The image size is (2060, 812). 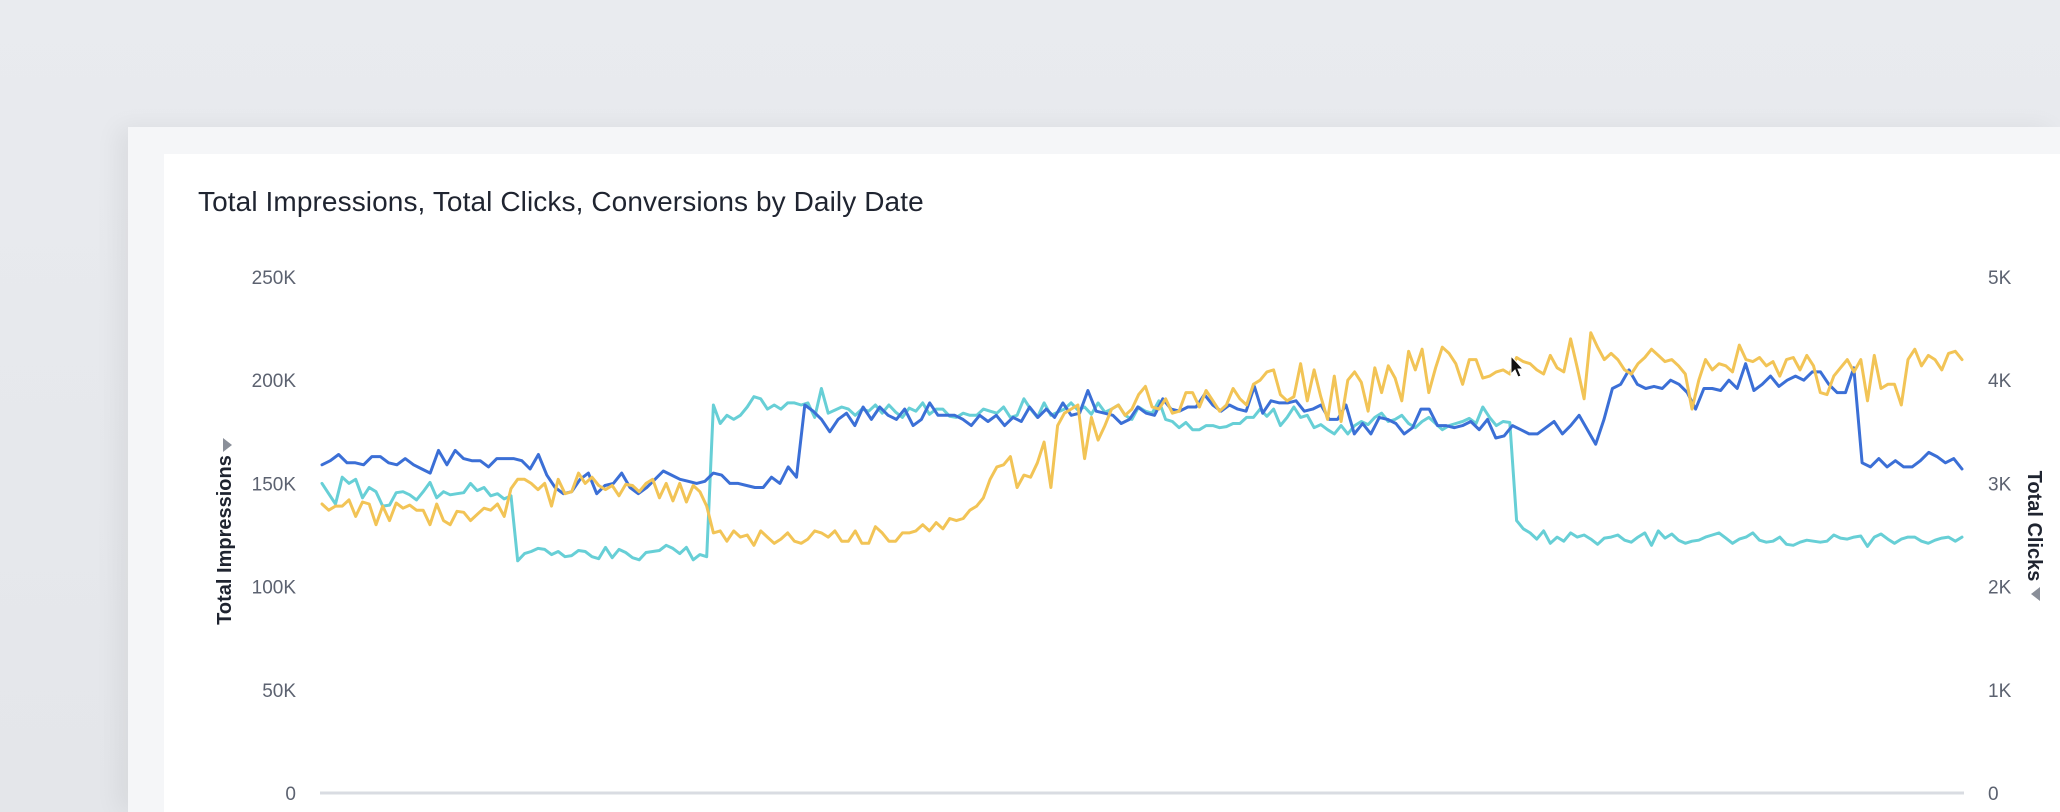 I want to click on right-axis-title: Total Clicks, so click(x=2034, y=526).